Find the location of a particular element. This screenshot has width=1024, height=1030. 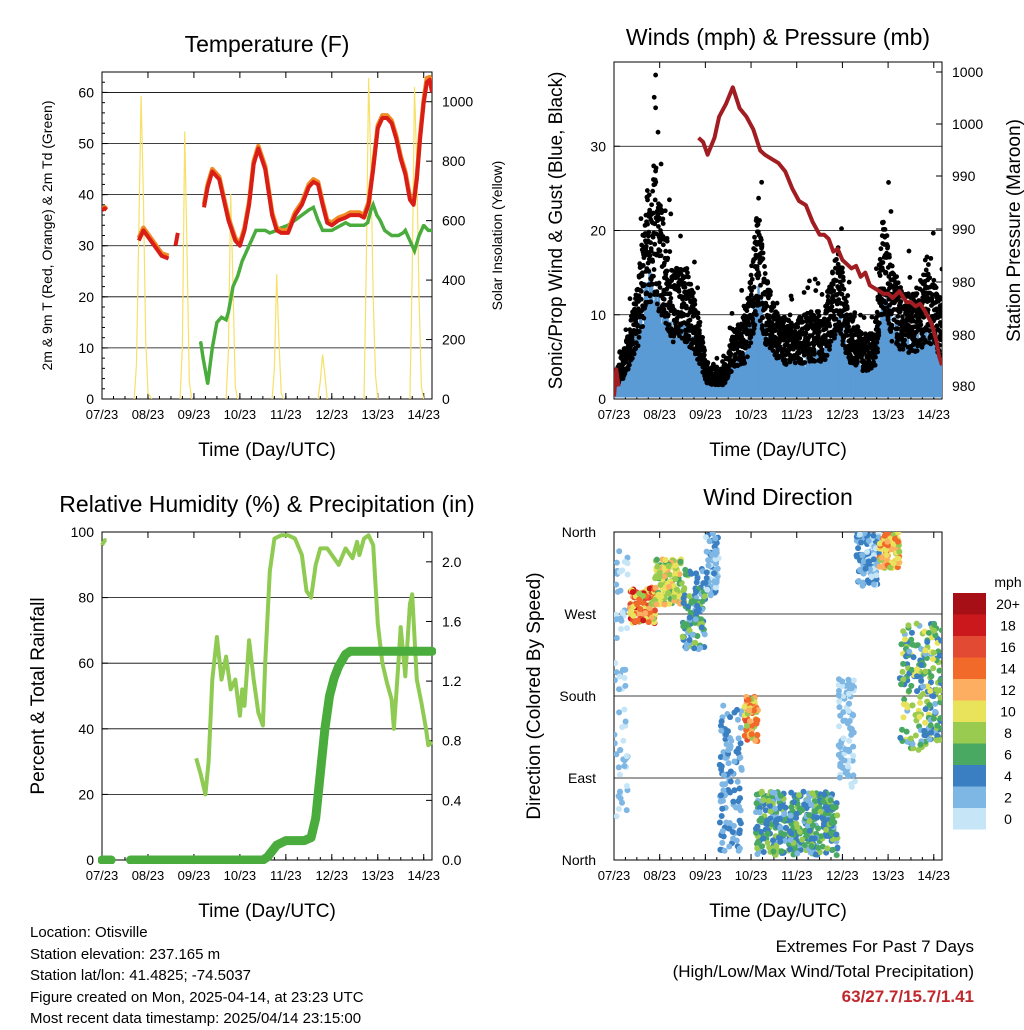

x-tick-label: 07/23 is located at coordinates (102, 875).